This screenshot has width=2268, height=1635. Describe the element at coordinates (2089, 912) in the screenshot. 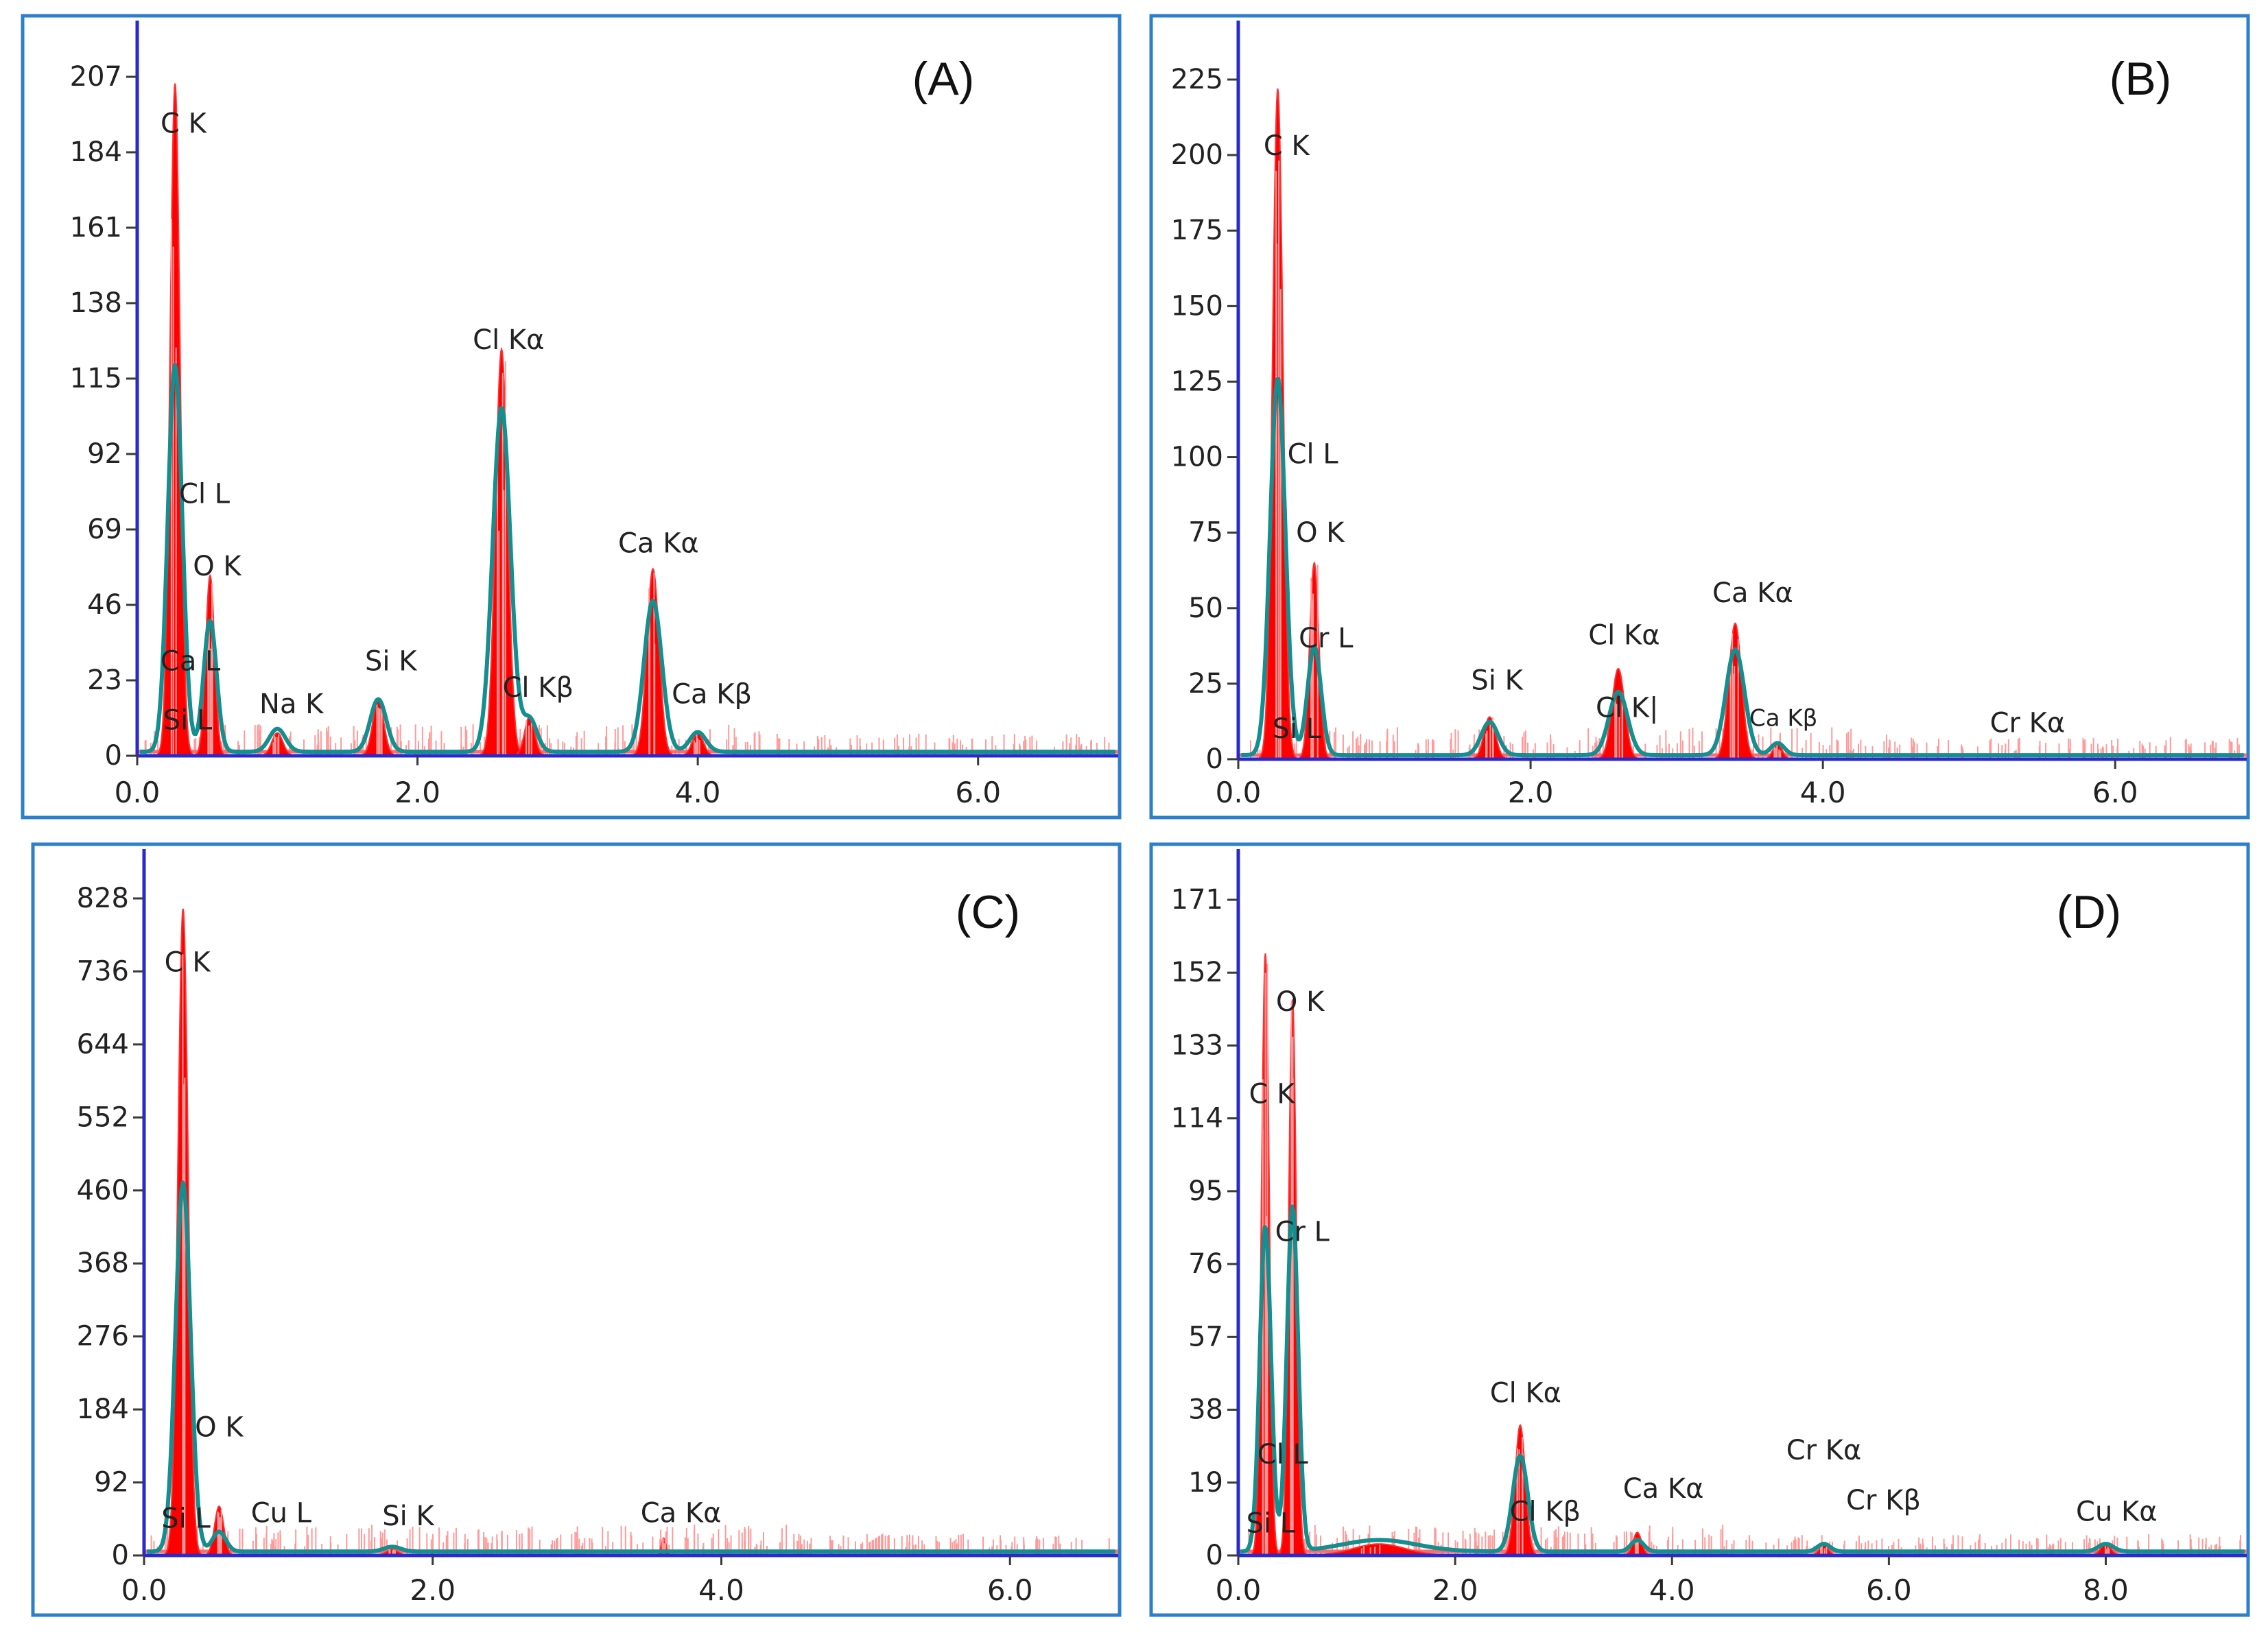

I see `panel-label: (D)` at that location.